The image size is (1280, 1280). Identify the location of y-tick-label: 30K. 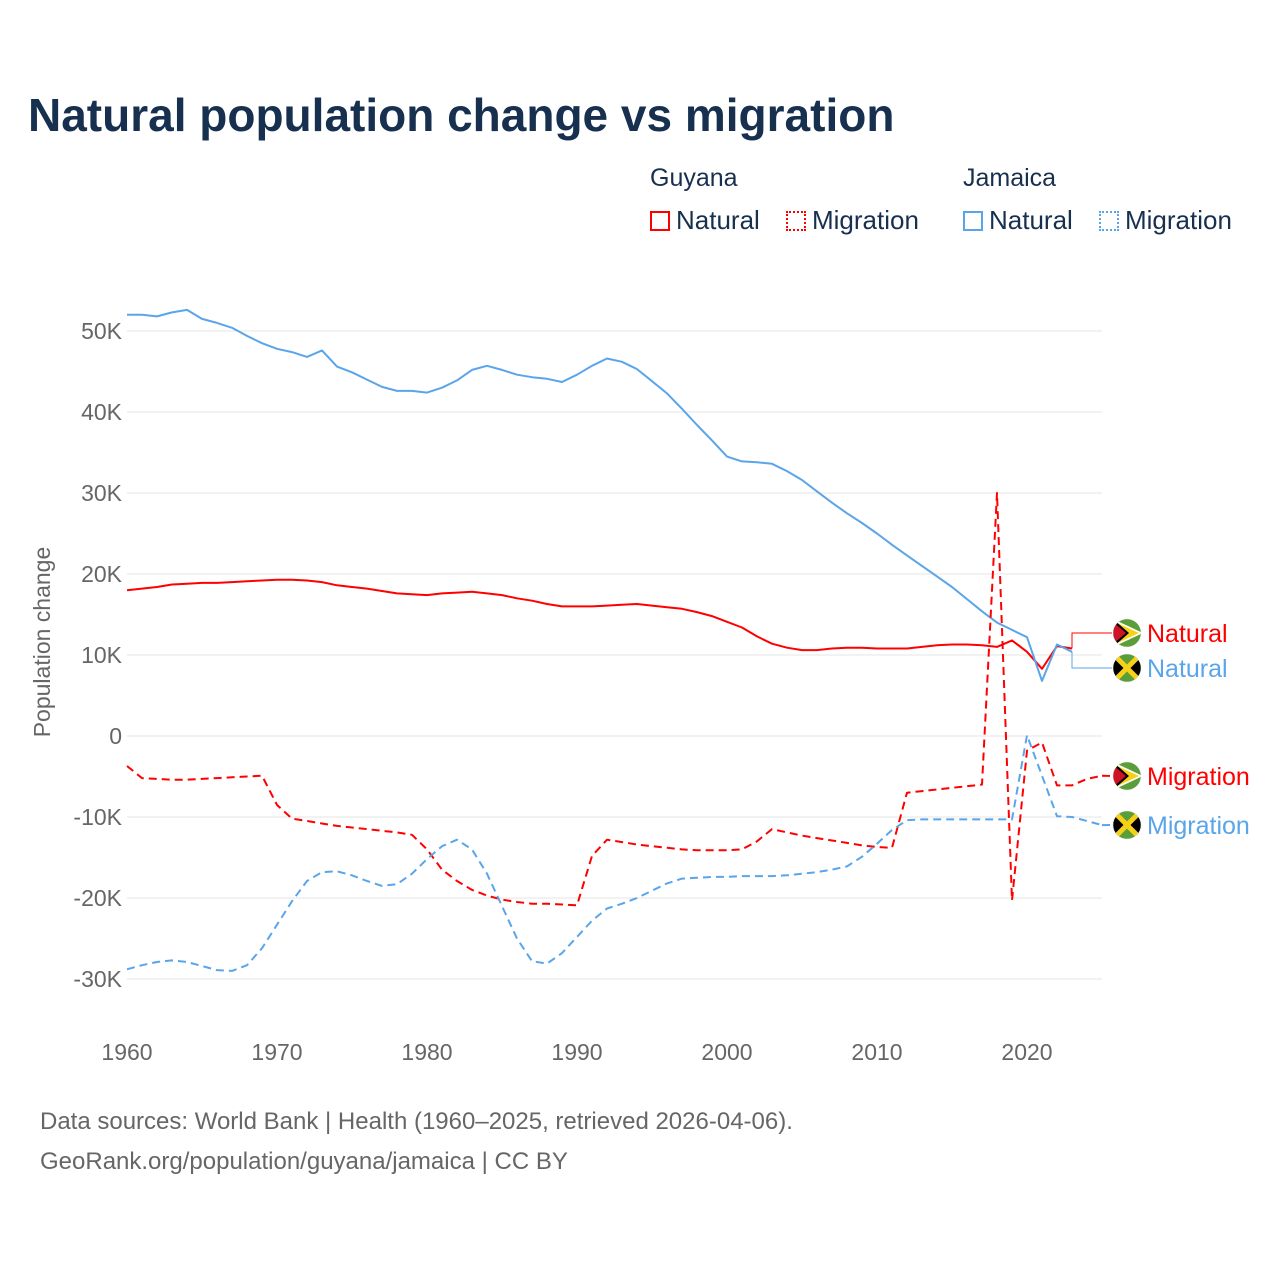
(102, 493).